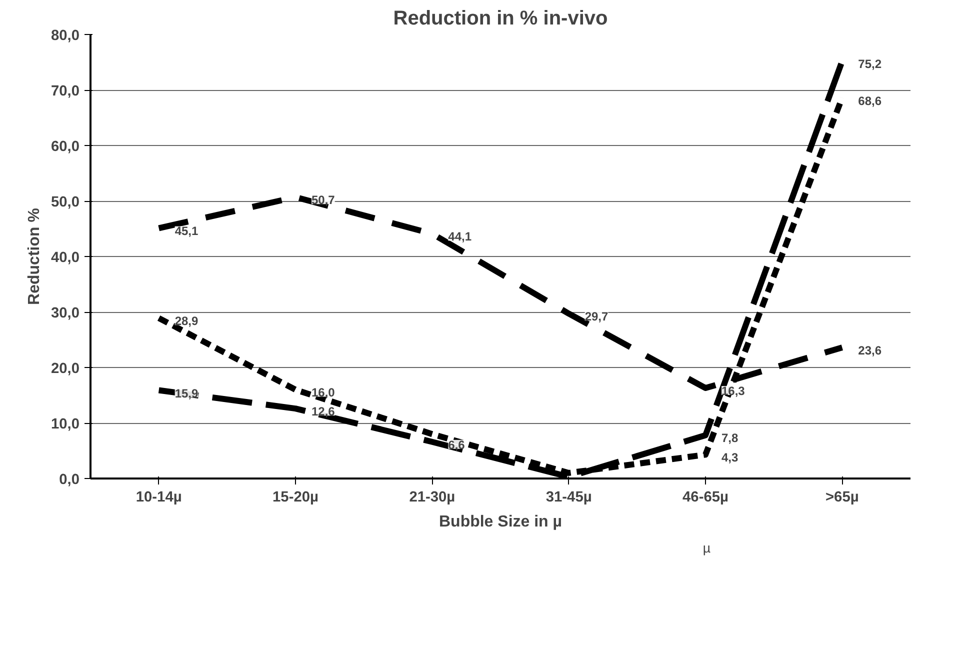  Describe the element at coordinates (730, 457) in the screenshot. I see `data-label: 4,3` at that location.